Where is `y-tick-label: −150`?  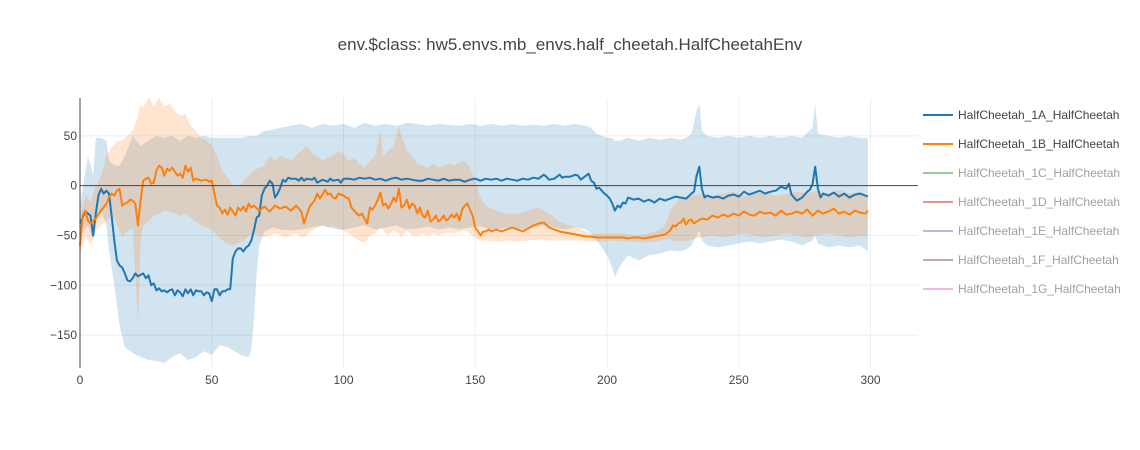 y-tick-label: −150 is located at coordinates (63, 335).